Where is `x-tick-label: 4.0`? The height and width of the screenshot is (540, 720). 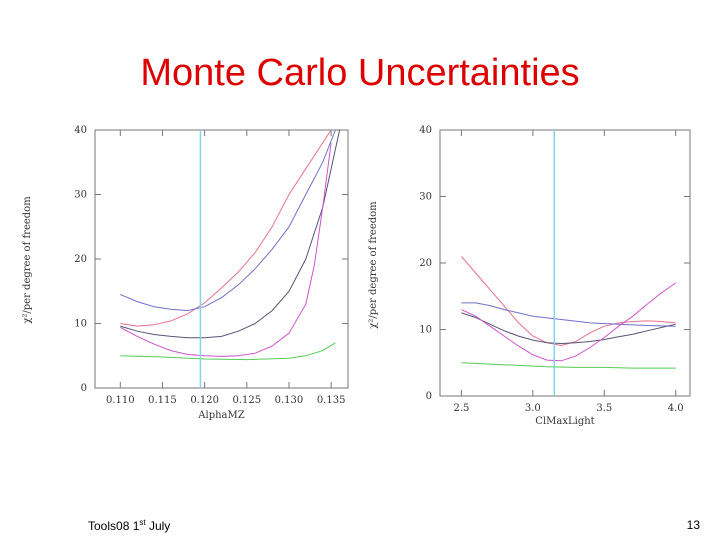 x-tick-label: 4.0 is located at coordinates (676, 408).